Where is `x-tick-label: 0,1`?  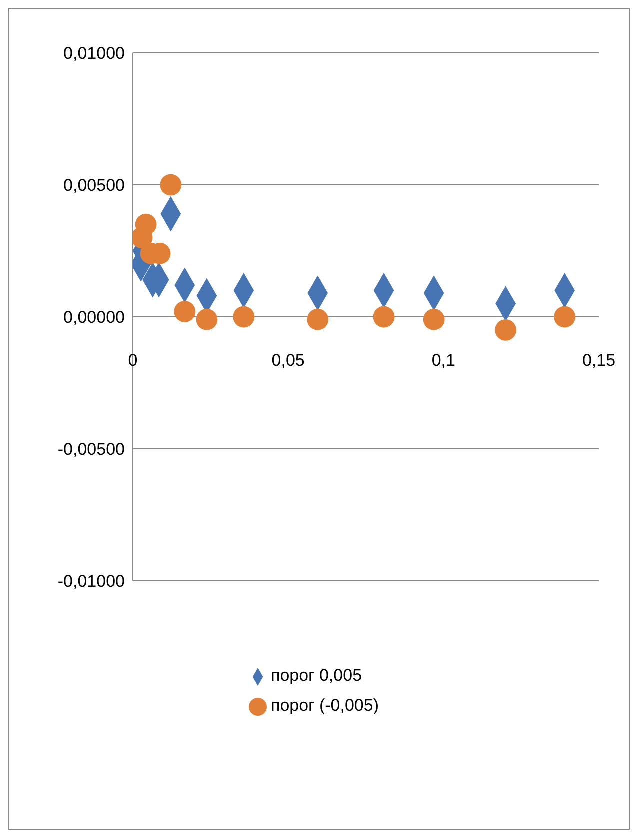 x-tick-label: 0,1 is located at coordinates (444, 360).